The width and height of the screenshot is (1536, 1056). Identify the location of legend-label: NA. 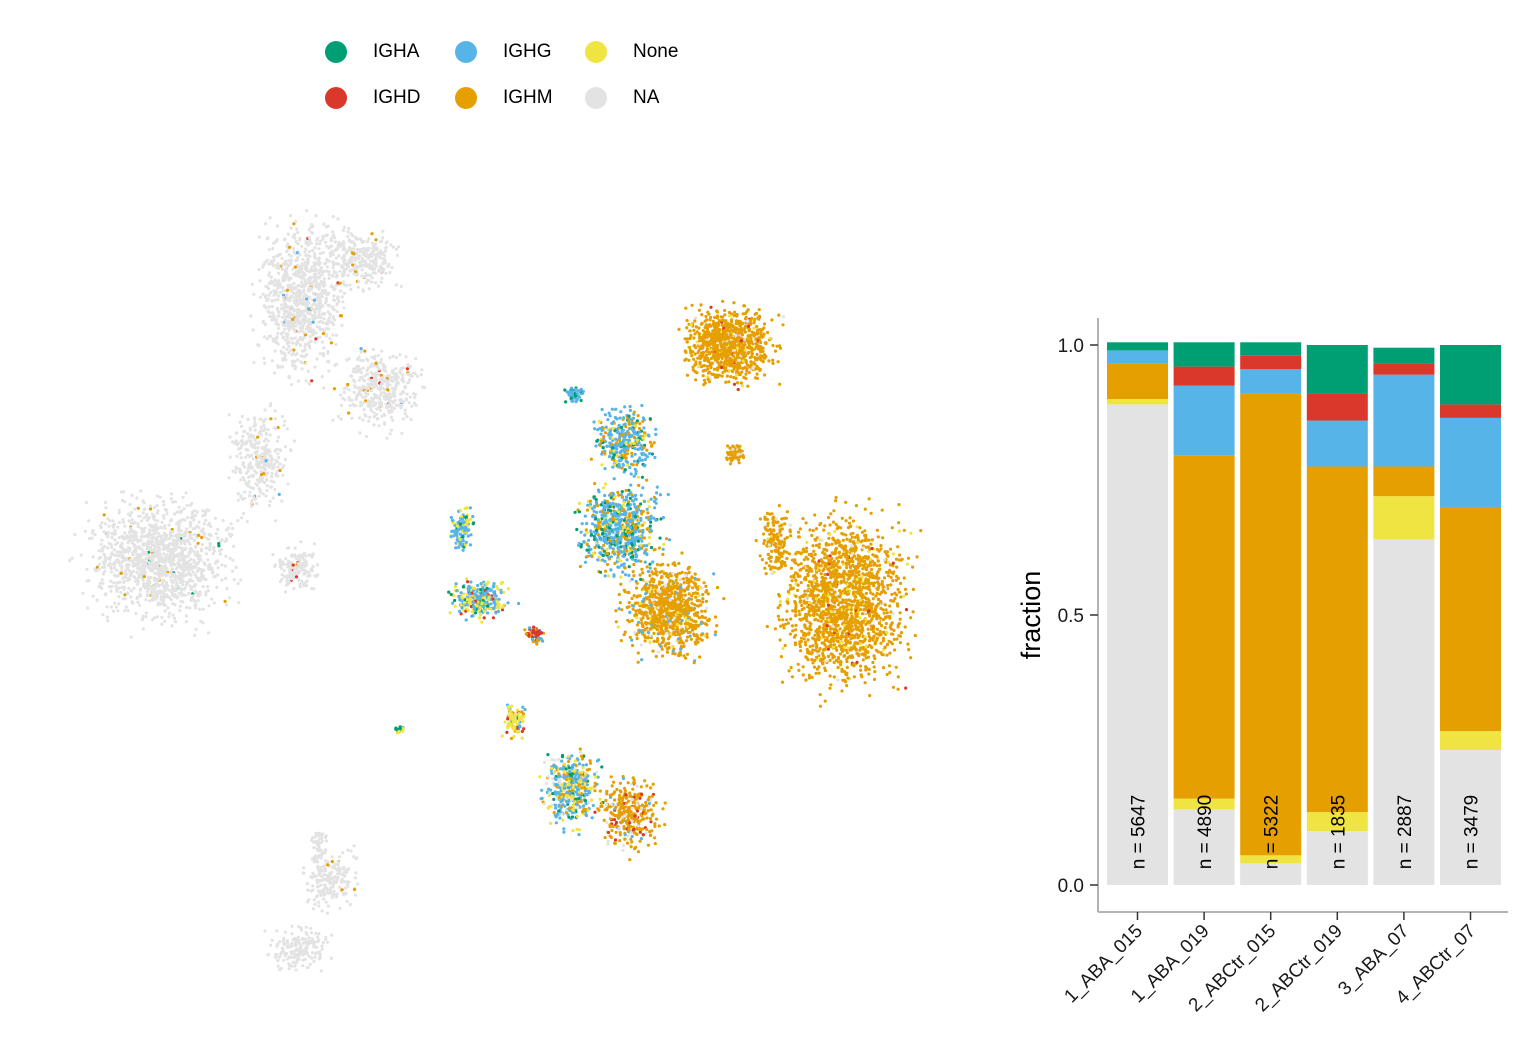
(646, 97).